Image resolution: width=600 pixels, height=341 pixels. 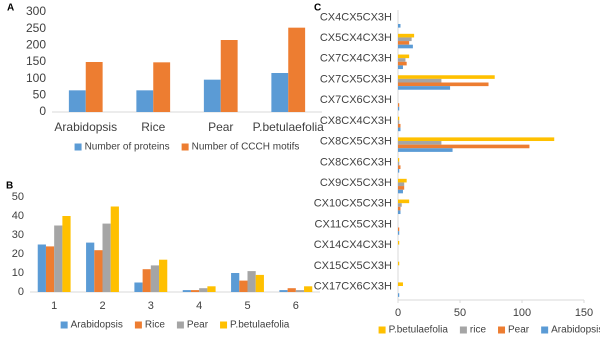 What do you see at coordinates (36, 61) in the screenshot?
I see `y-tick-label: 150` at bounding box center [36, 61].